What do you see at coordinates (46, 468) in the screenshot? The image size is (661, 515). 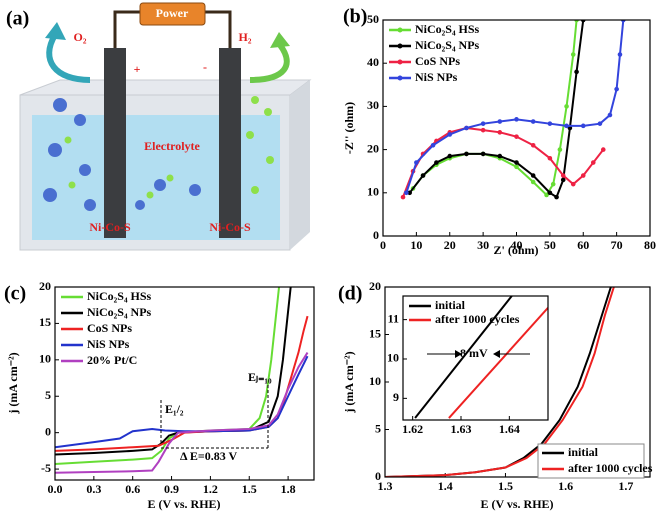 I see `y-tick-label: -5` at bounding box center [46, 468].